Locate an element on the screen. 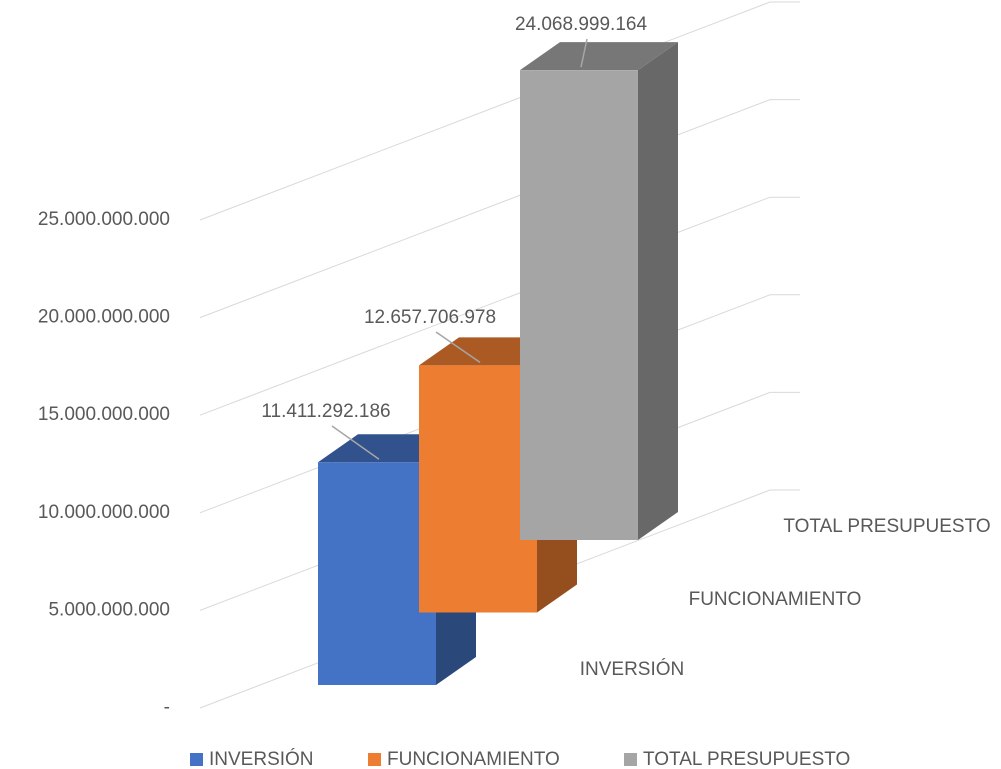 The image size is (1001, 769). value-label: 24.068.999.164 is located at coordinates (581, 24).